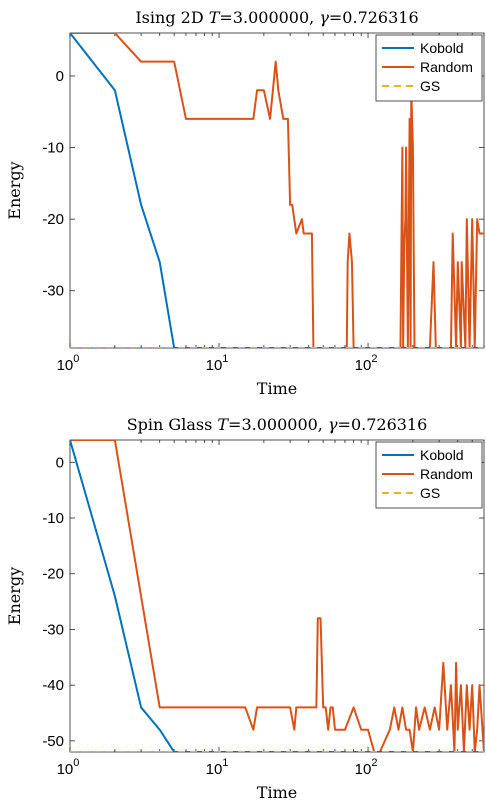 The height and width of the screenshot is (808, 486). Describe the element at coordinates (53, 219) in the screenshot. I see `ising-ytick-label: -20` at that location.